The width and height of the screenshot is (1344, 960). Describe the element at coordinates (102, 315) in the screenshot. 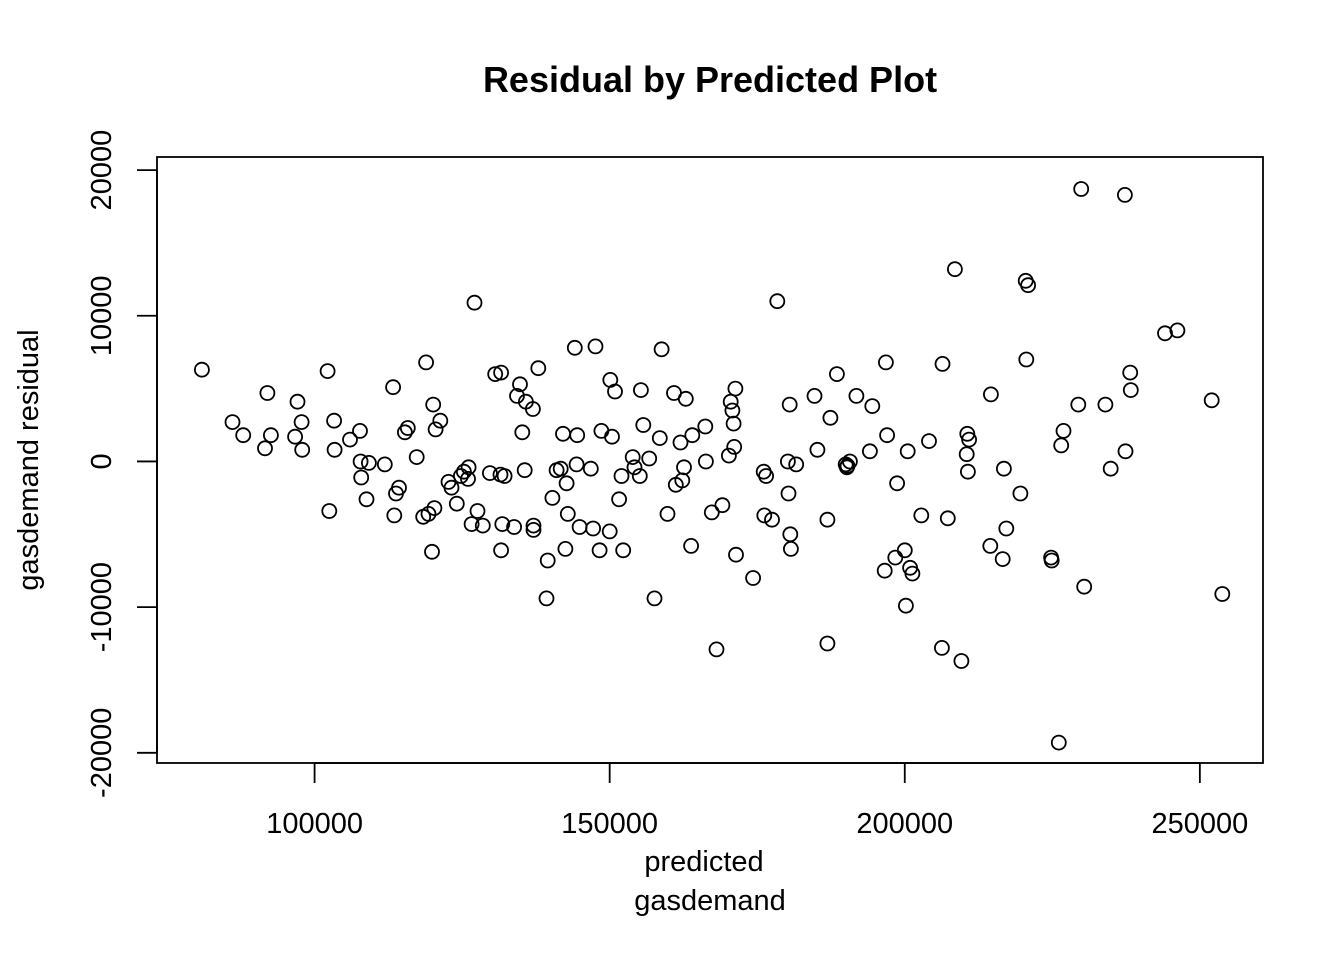

I see `y-tick-label: 10000` at that location.